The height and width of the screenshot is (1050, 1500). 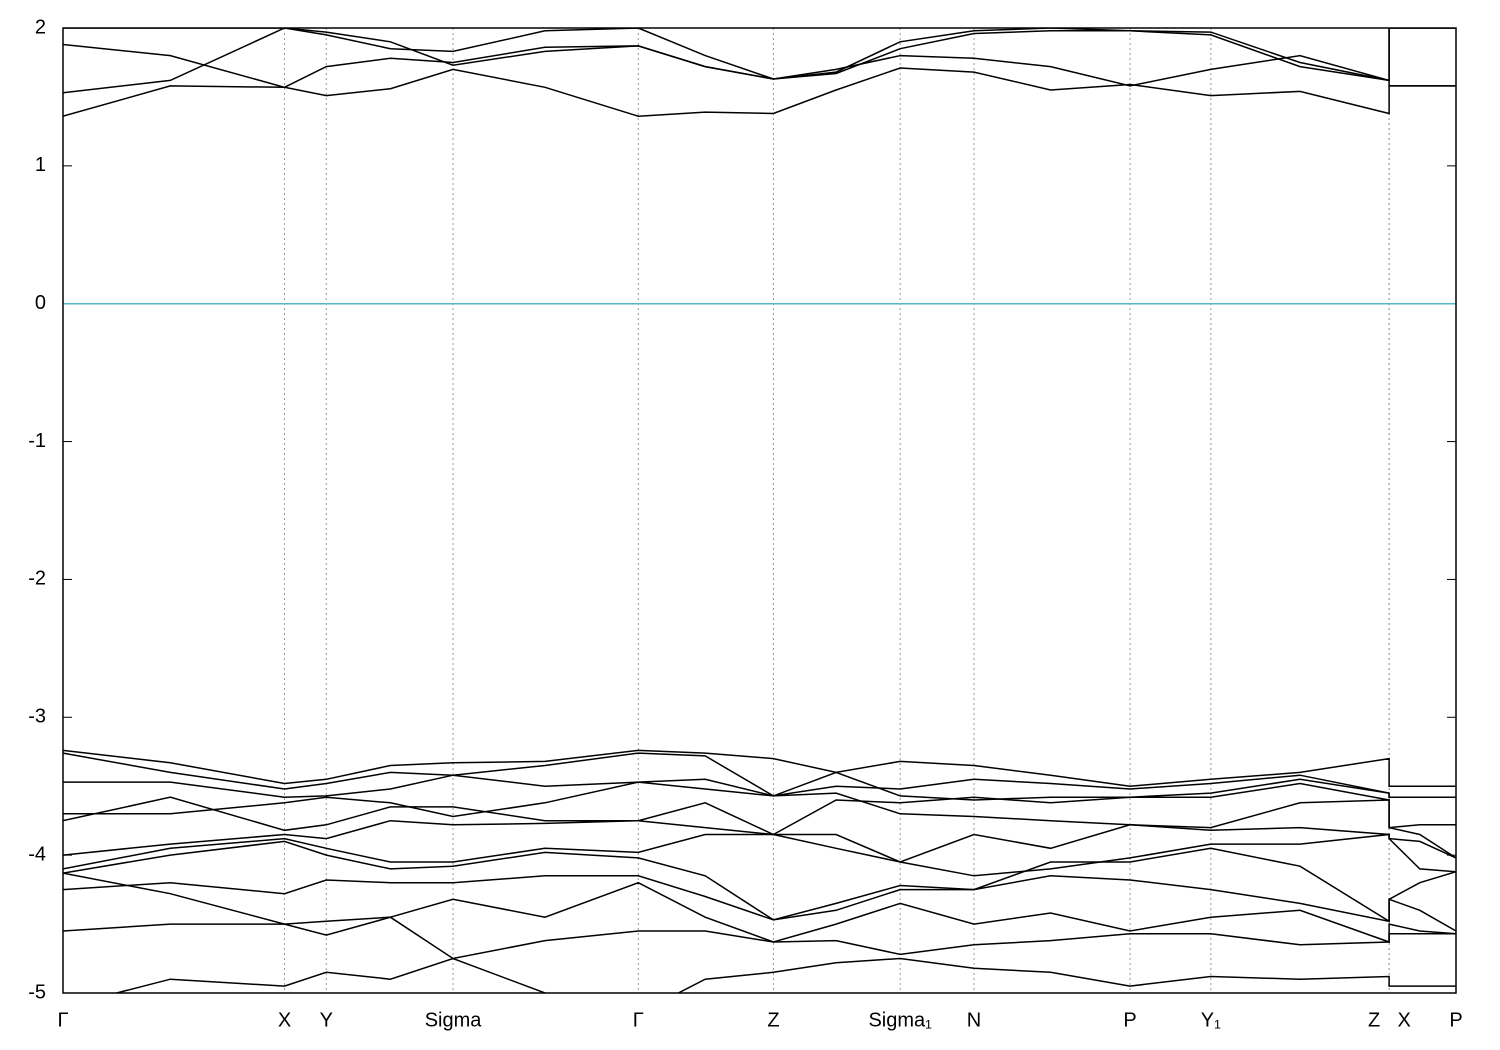 I want to click on y-tick-label: 1, so click(x=40, y=165).